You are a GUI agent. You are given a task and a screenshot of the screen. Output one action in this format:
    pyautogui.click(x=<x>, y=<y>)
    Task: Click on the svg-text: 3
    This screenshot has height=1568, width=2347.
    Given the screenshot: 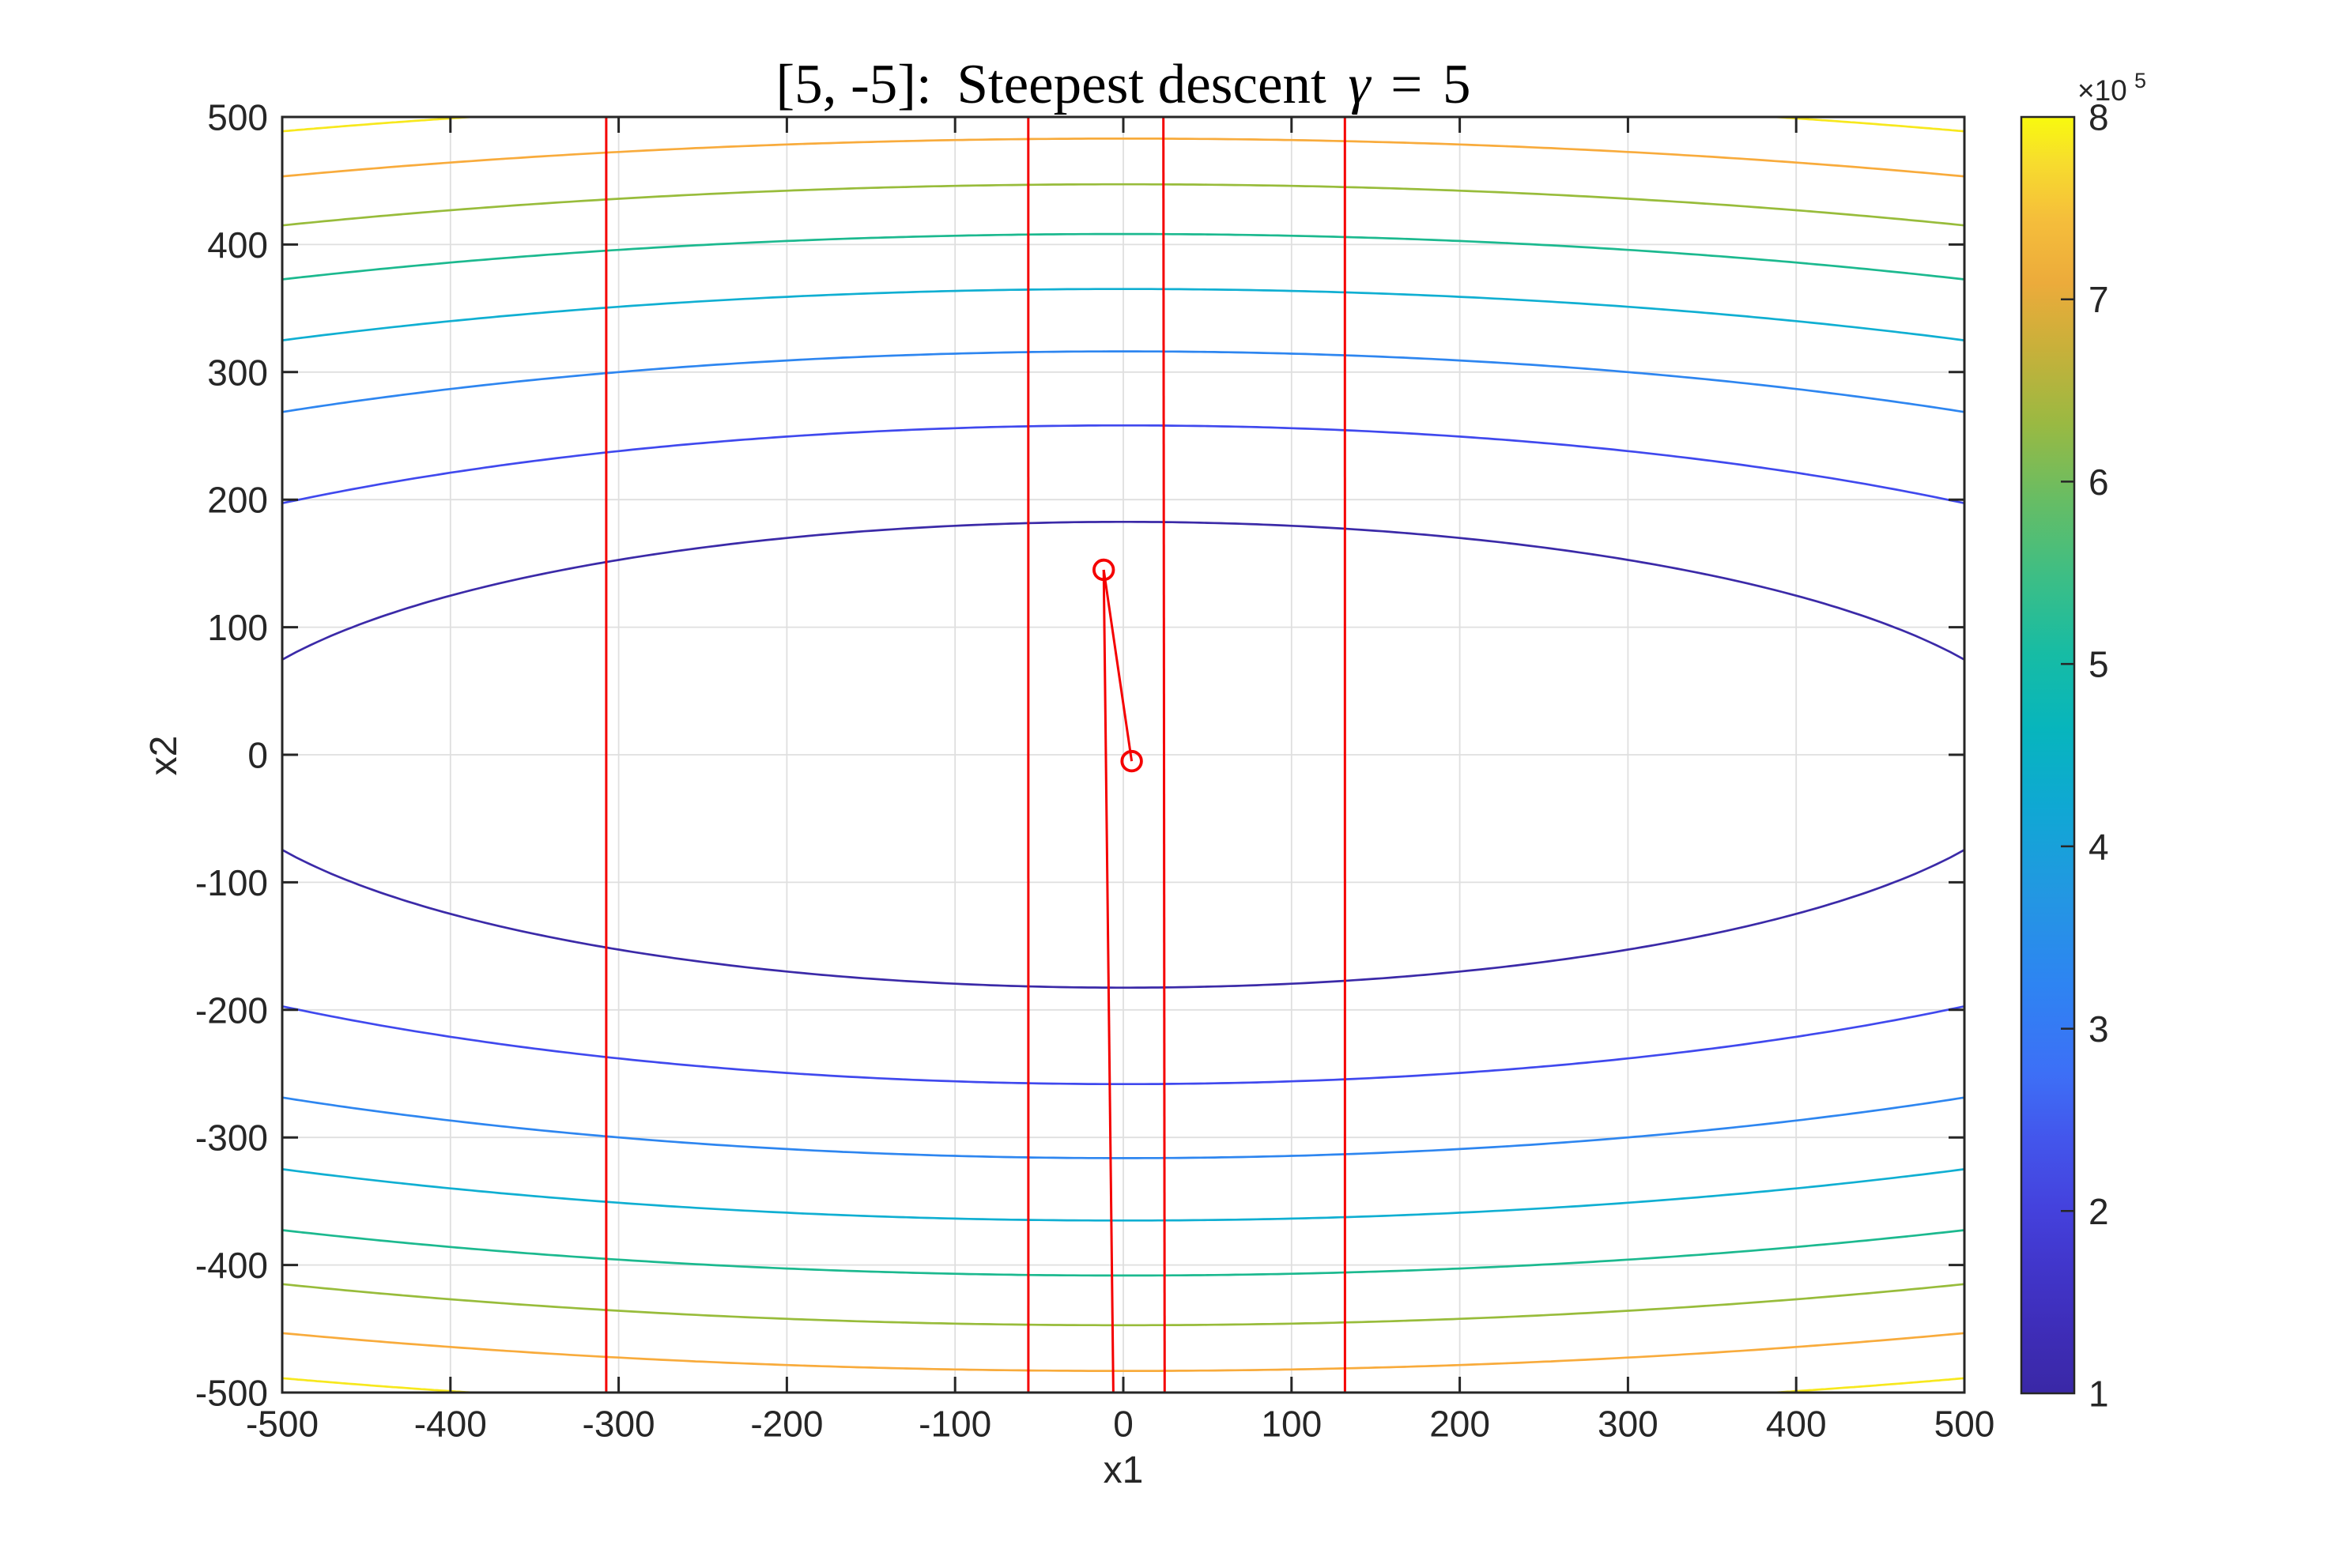 What is the action you would take?
    pyautogui.click(x=2099, y=1029)
    